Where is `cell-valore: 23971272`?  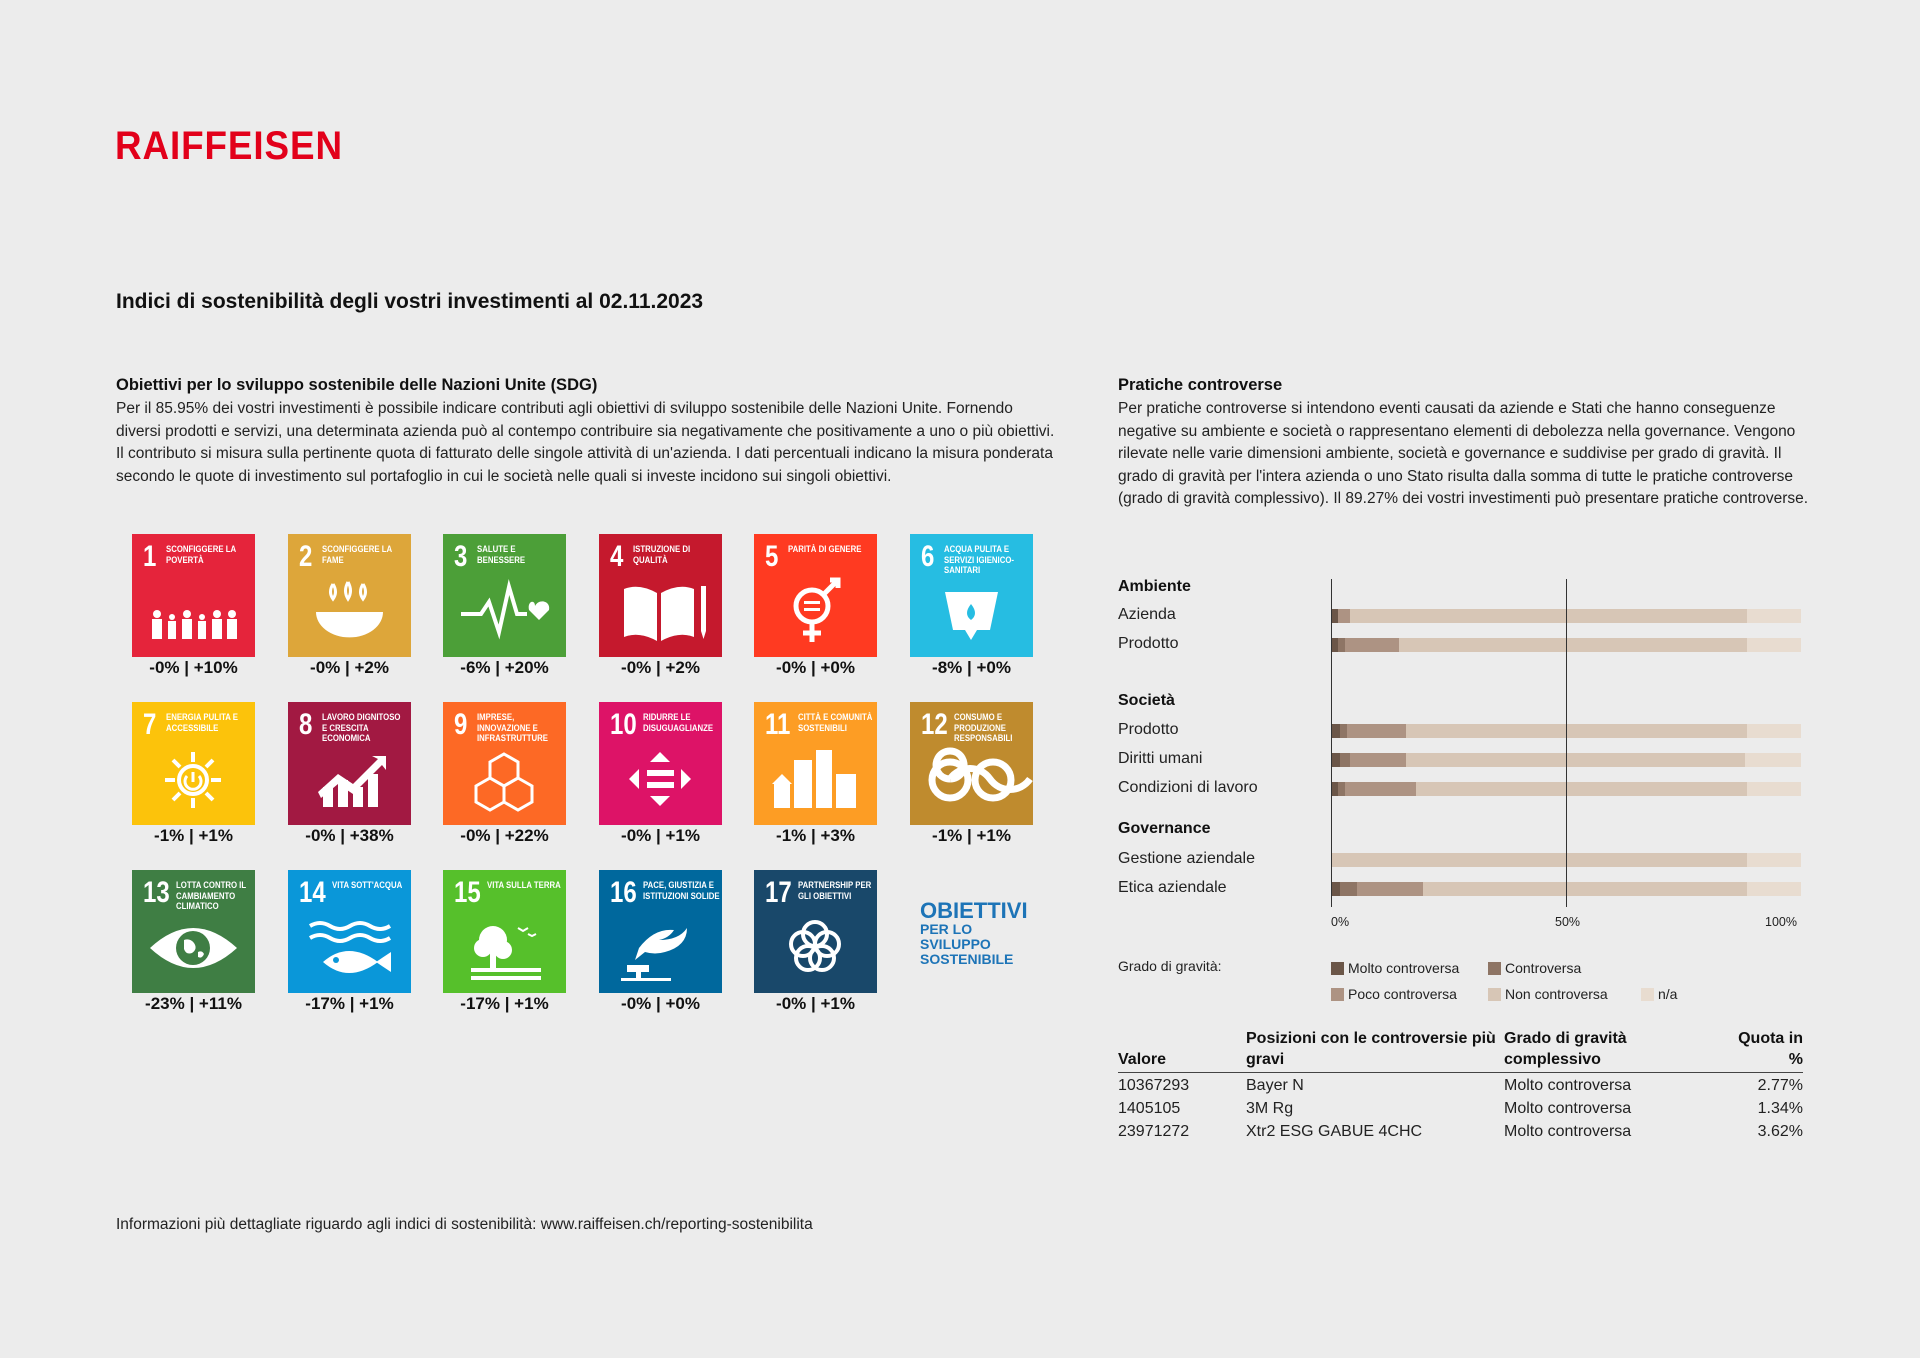
cell-valore: 23971272 is located at coordinates (1154, 1131).